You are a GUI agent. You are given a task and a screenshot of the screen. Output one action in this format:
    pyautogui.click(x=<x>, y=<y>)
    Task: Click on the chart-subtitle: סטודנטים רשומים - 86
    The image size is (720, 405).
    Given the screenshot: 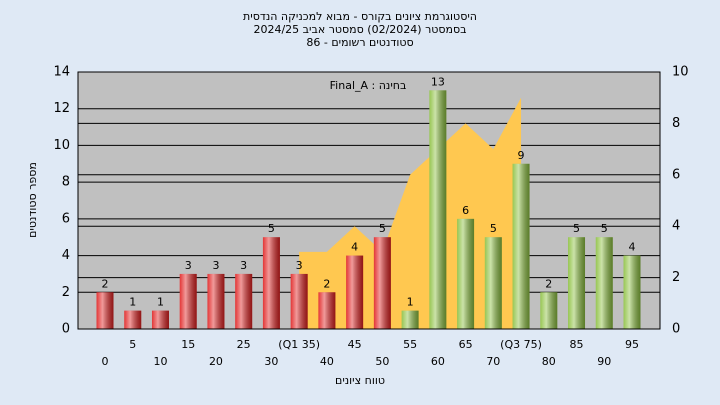 What is the action you would take?
    pyautogui.click(x=359, y=42)
    